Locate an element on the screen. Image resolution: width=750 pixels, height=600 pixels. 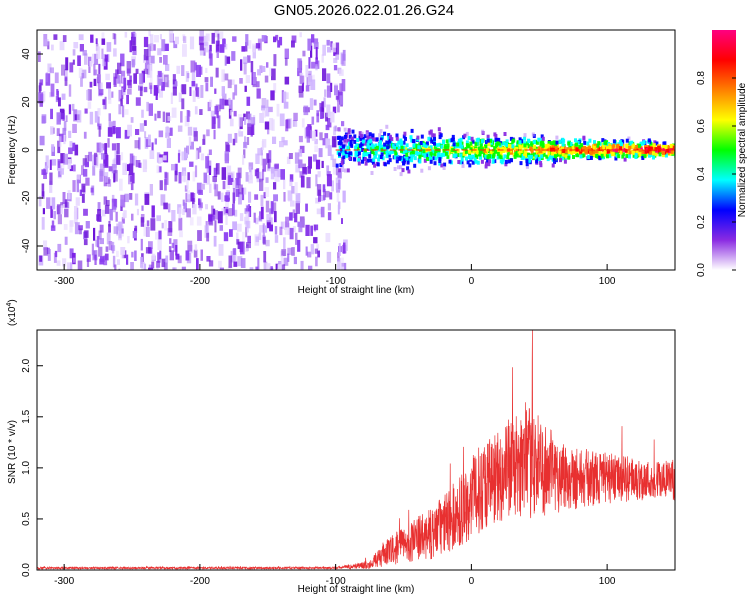
snr-scale-exponent: 4 is located at coordinates (9, 305).